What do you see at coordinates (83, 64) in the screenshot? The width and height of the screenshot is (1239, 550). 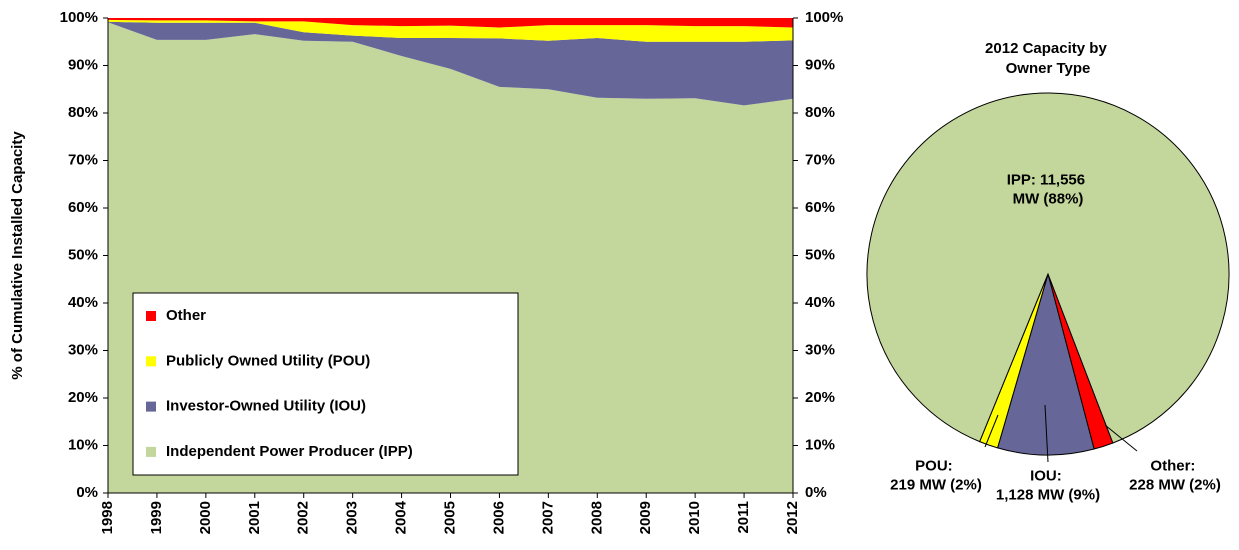 I see `y-tick-label: 90%` at bounding box center [83, 64].